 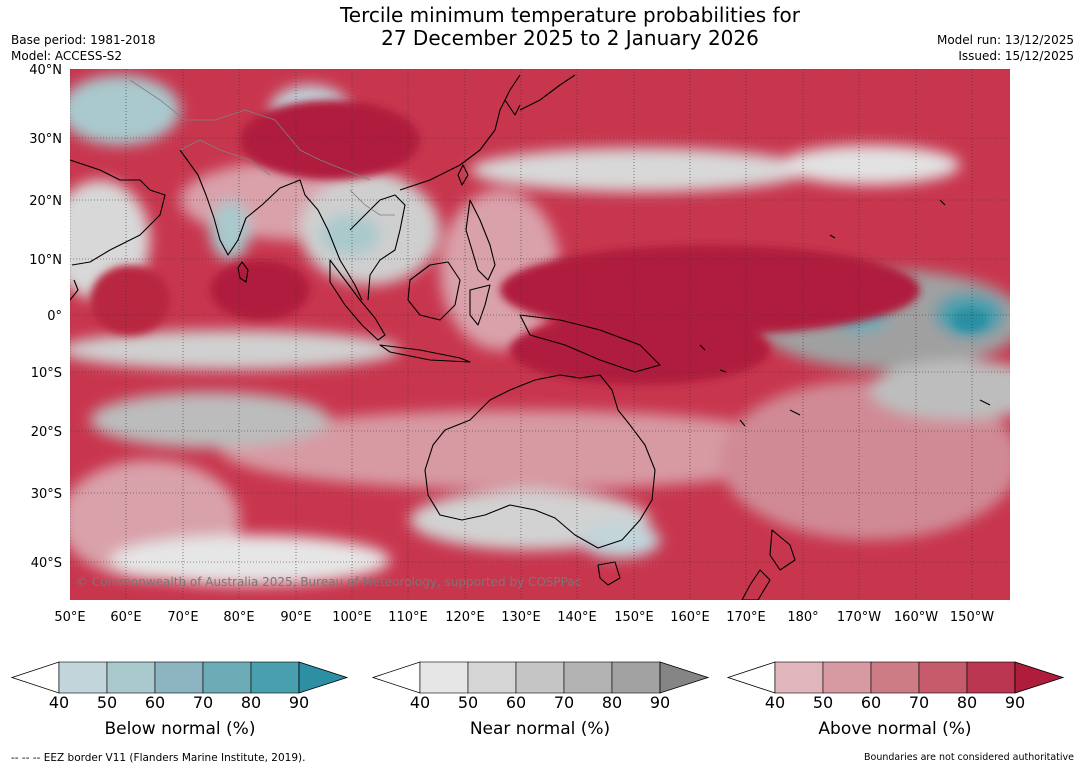 I want to click on lon-label: 130°E, so click(x=521, y=617).